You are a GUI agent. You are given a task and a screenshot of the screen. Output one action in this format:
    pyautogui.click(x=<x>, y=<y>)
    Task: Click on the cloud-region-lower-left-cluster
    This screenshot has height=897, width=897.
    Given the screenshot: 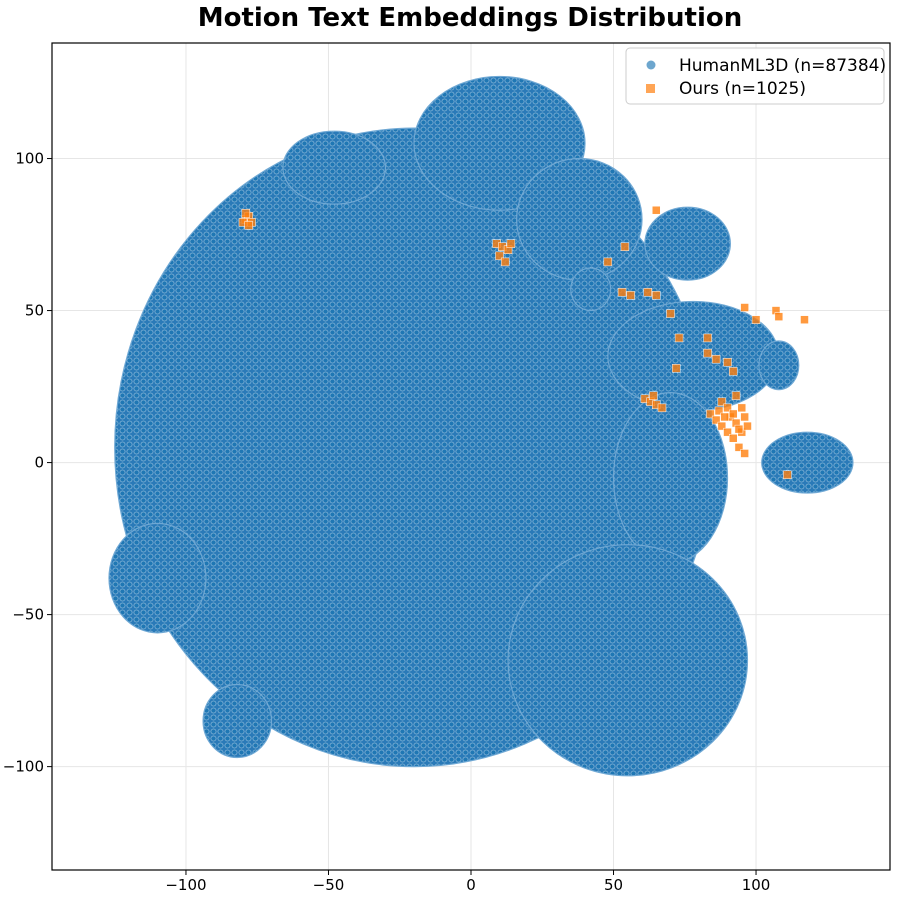 What is the action you would take?
    pyautogui.click(x=237, y=721)
    